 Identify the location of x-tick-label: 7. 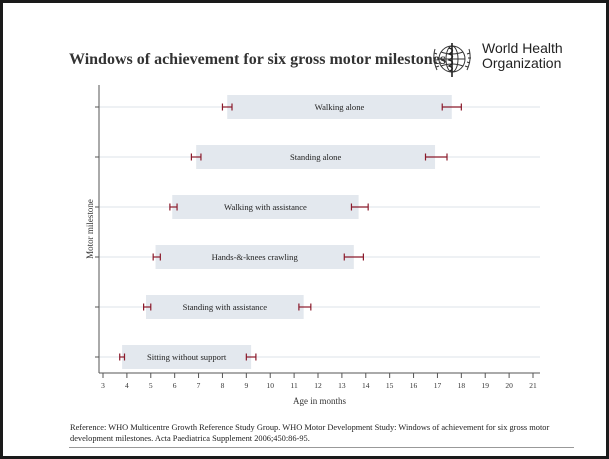
(199, 385).